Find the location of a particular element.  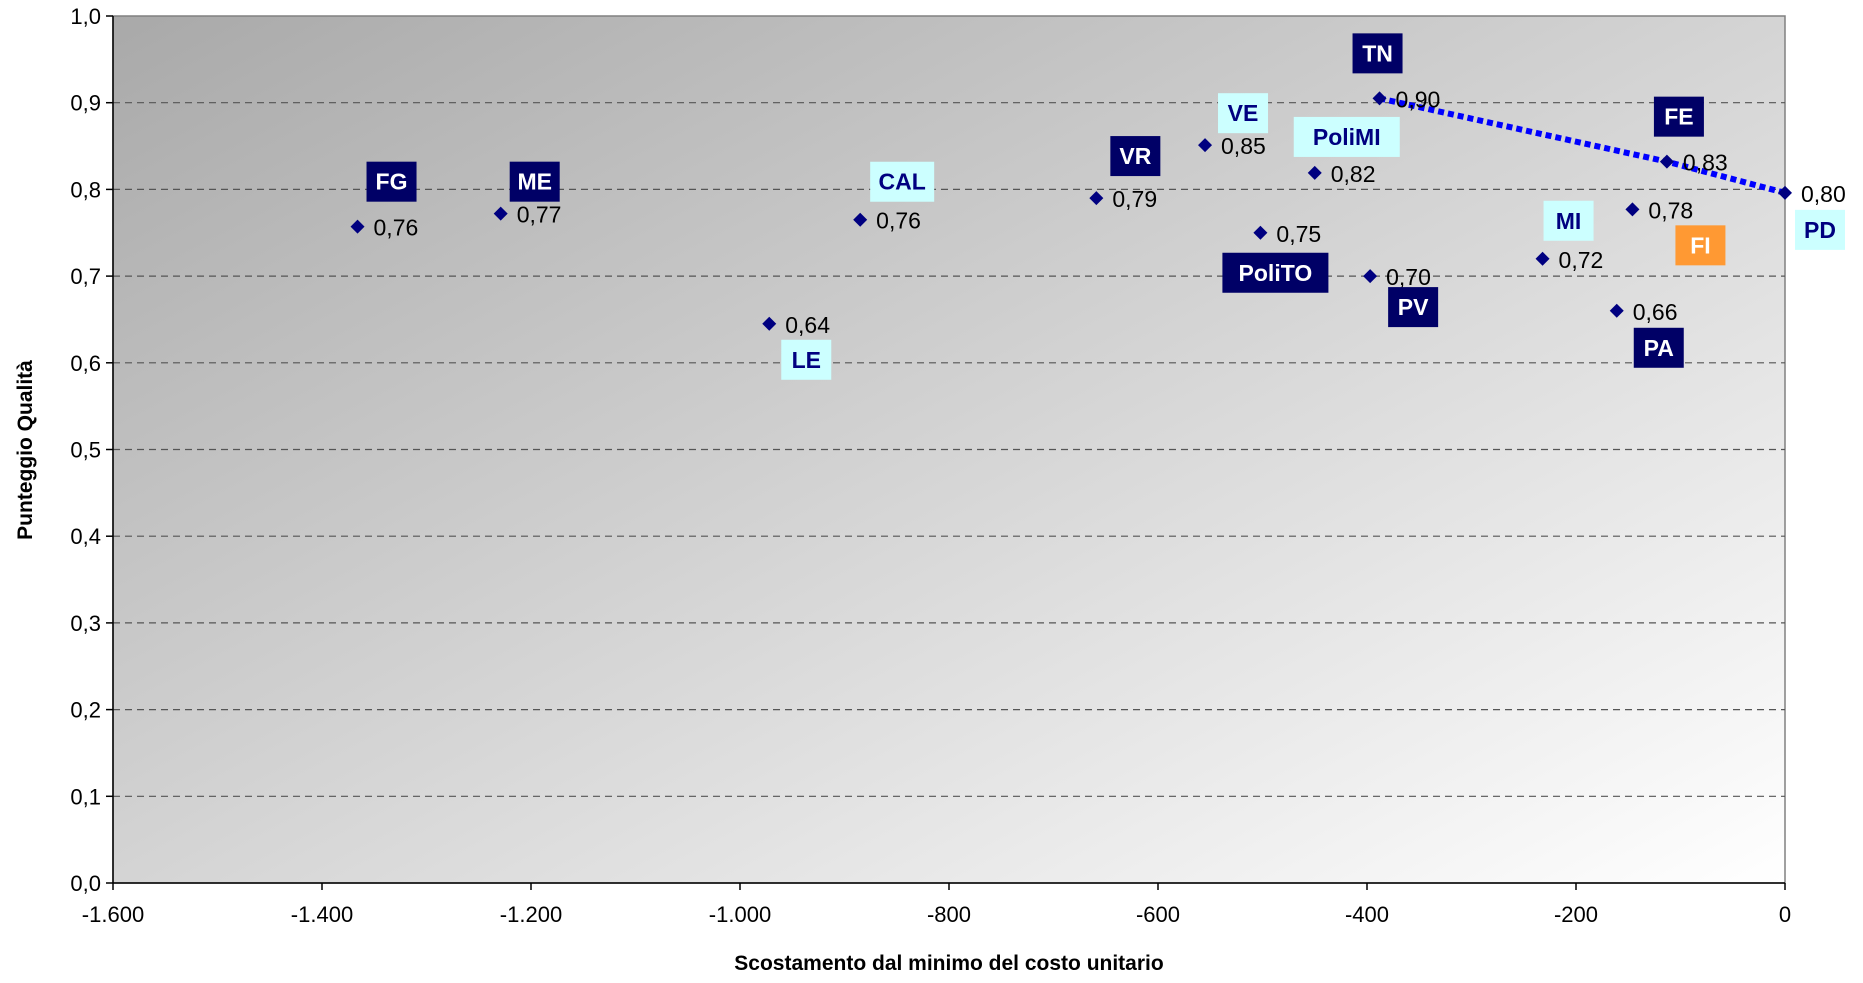

data-label-fe: 0,83 is located at coordinates (1705, 163).